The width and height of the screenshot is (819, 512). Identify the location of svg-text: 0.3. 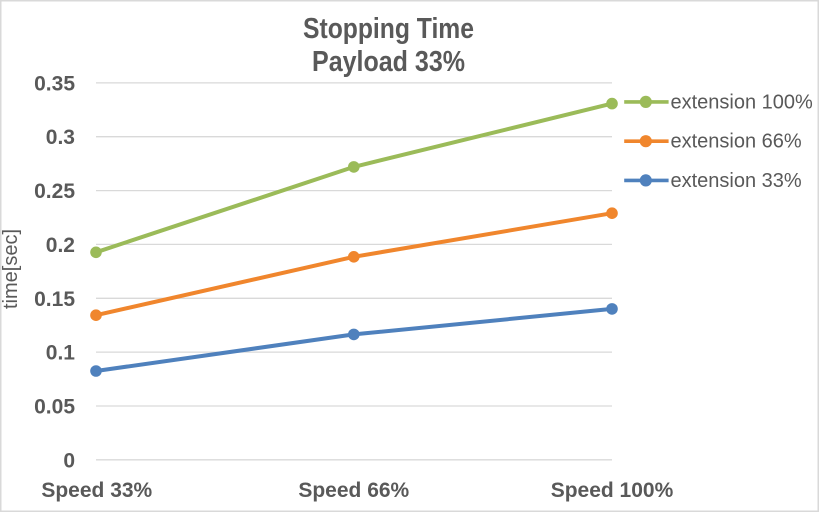
(60, 137).